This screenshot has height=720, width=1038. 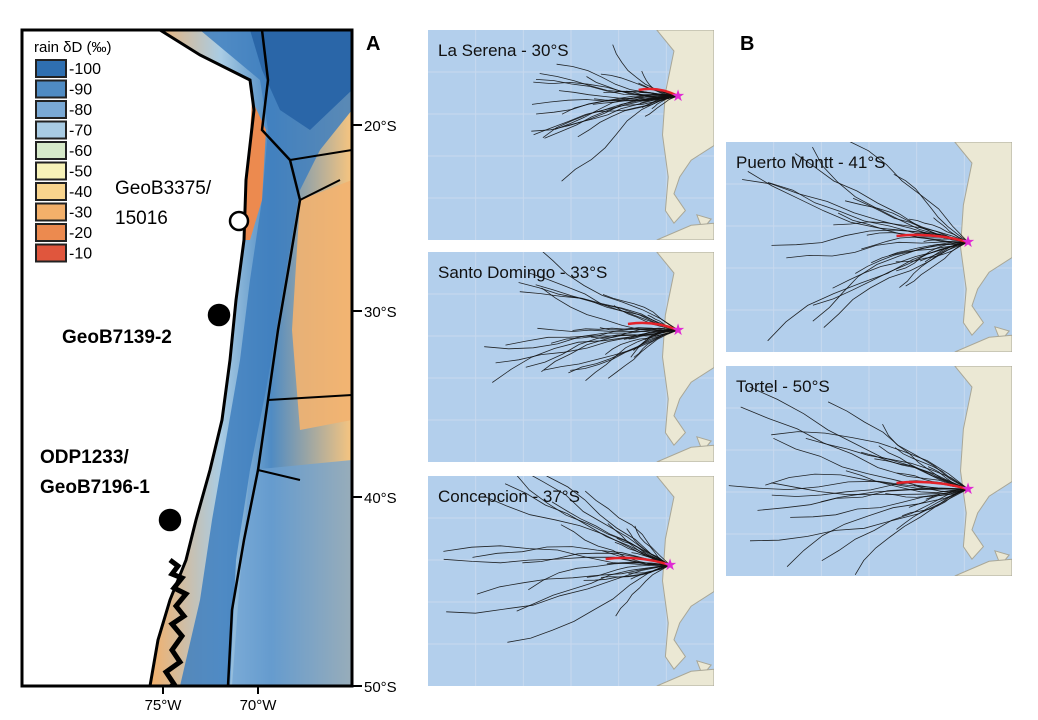 What do you see at coordinates (747, 44) in the screenshot?
I see `panel-b-label: B` at bounding box center [747, 44].